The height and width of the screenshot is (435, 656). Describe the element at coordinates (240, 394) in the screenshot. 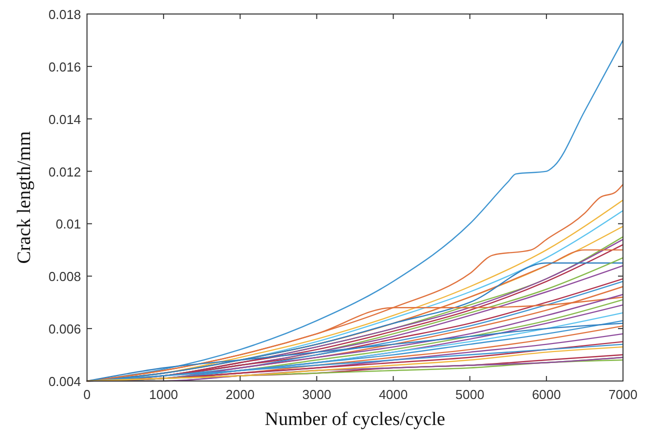

I see `x-tick-label: 2000` at that location.